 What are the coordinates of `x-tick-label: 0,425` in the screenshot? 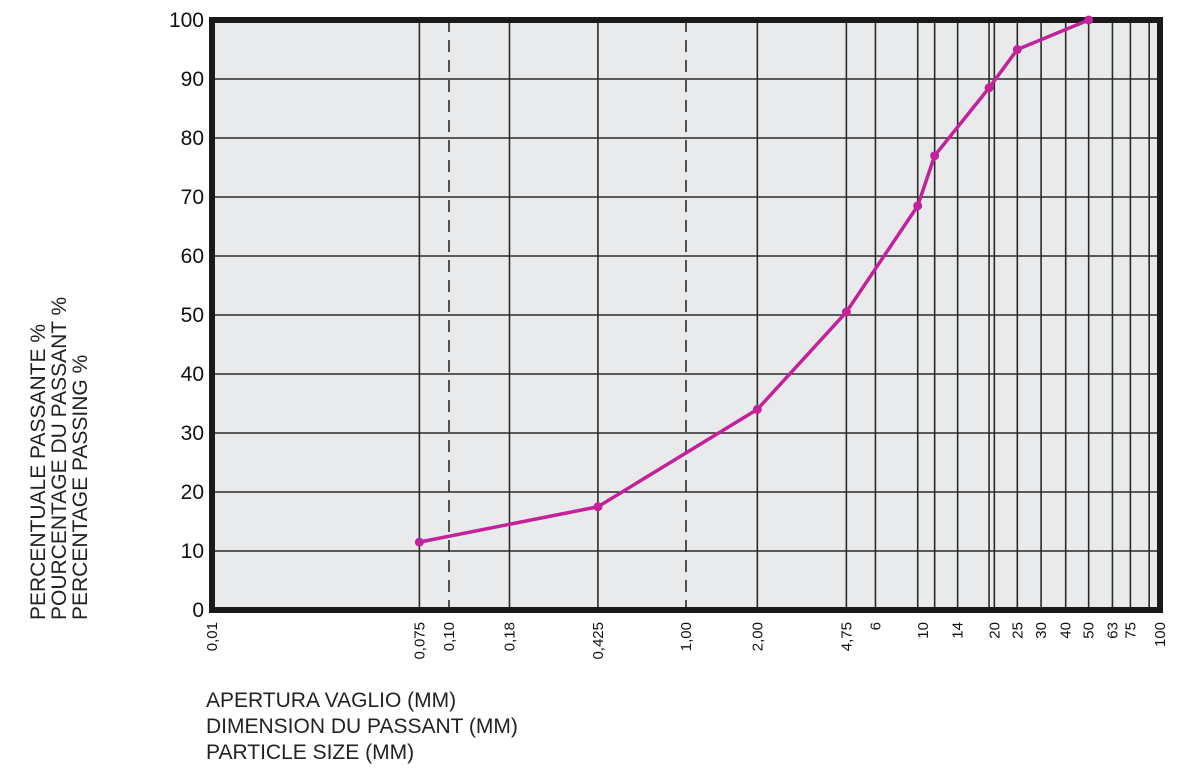 It's located at (598, 641).